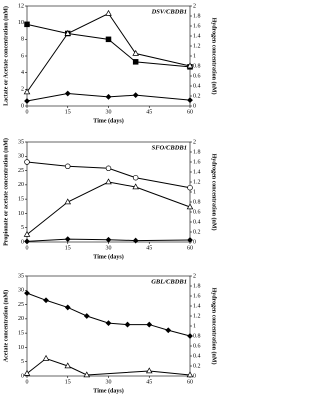  Describe the element at coordinates (108, 192) in the screenshot. I see `plot-frame` at that location.